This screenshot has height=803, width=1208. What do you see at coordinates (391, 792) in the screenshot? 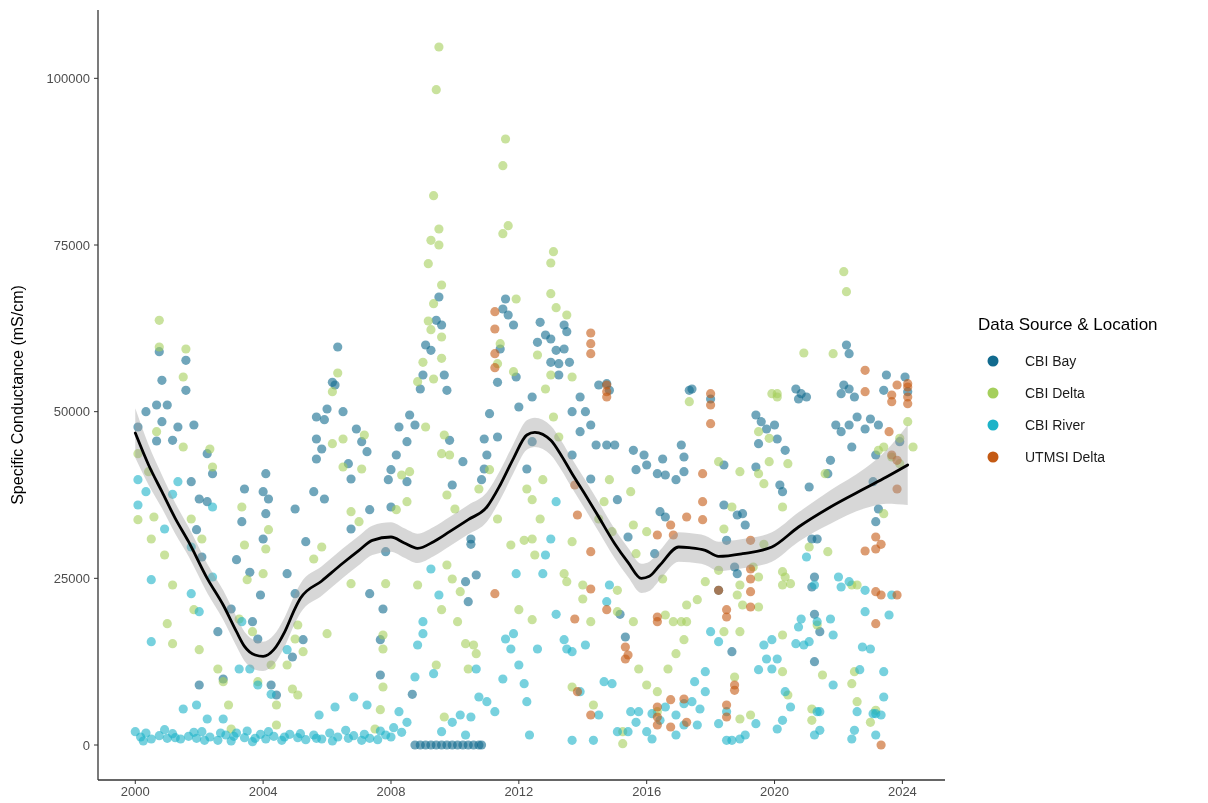
I see `x-tick-label: 2008` at bounding box center [391, 792].